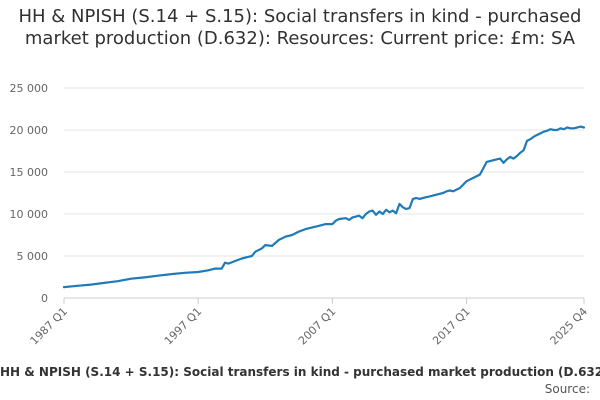 Image resolution: width=600 pixels, height=400 pixels. I want to click on source-label: Source:, so click(567, 389).